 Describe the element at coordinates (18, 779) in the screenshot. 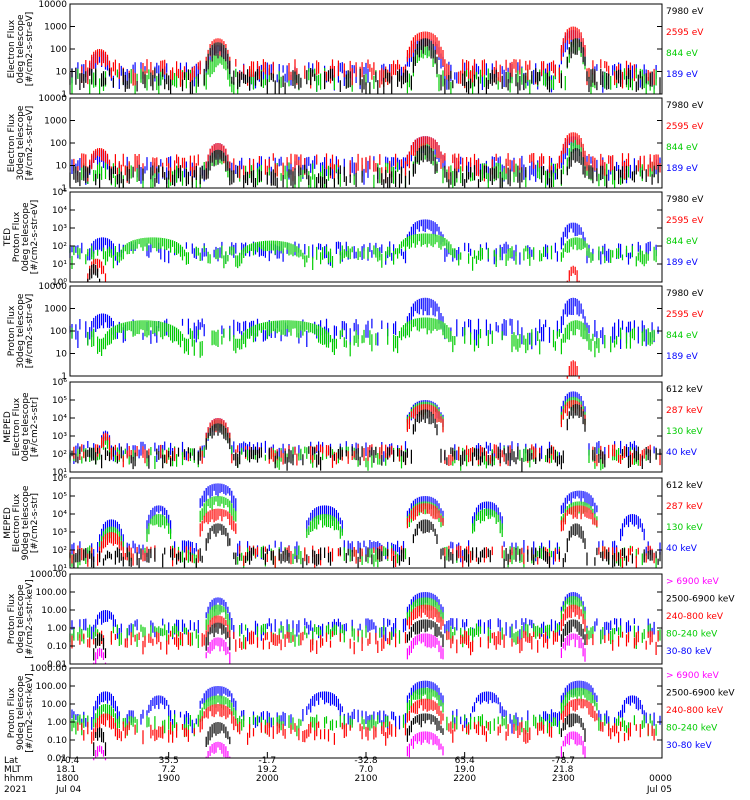

I see `x-row-label: hhmm` at that location.